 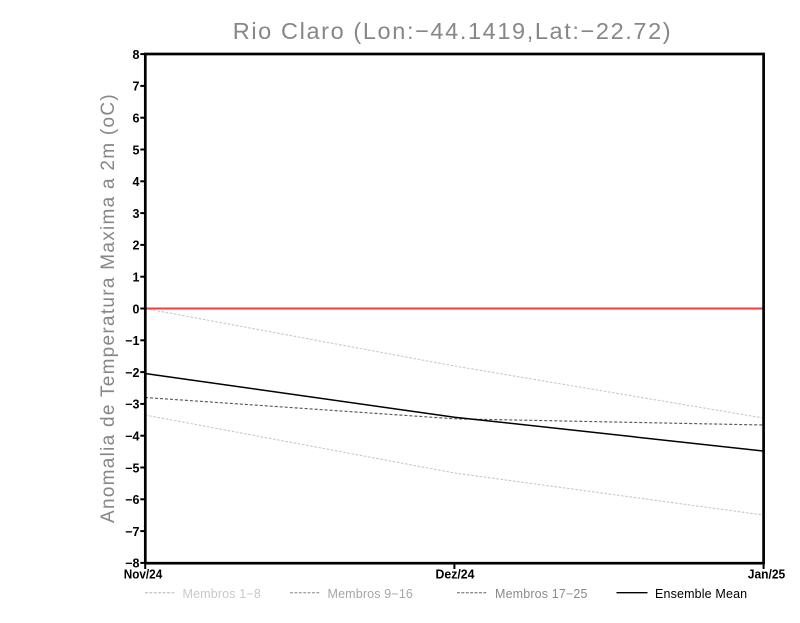 What do you see at coordinates (132, 564) in the screenshot?
I see `svg-text: −8` at bounding box center [132, 564].